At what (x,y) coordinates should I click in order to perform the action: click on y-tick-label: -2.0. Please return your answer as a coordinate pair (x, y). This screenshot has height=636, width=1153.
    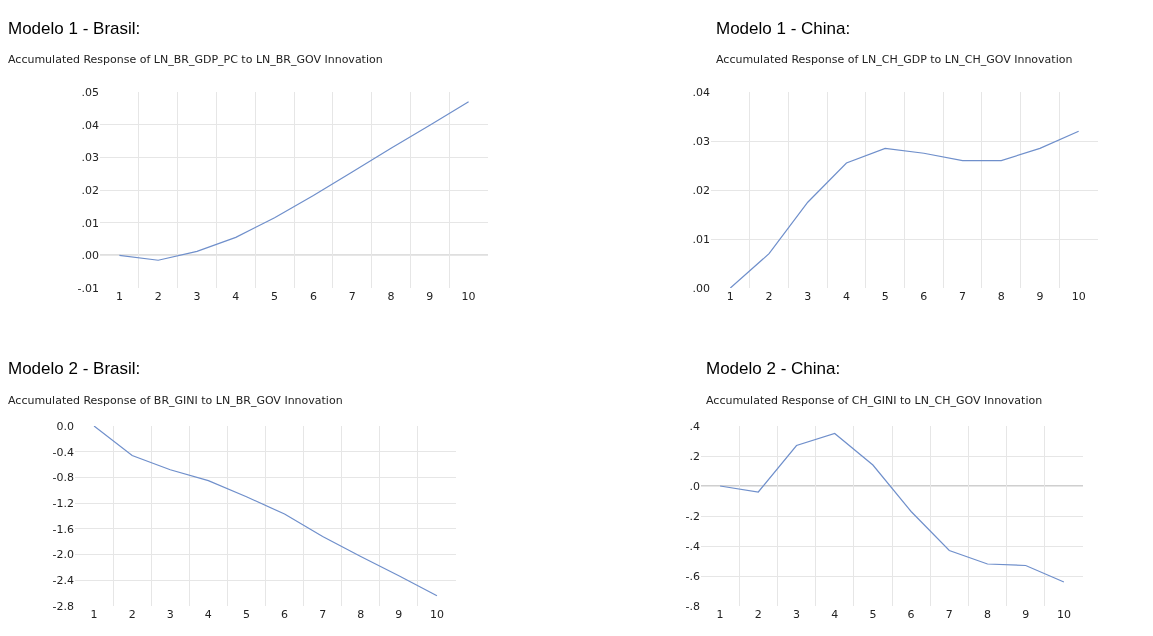
    Looking at the image, I should click on (63, 555).